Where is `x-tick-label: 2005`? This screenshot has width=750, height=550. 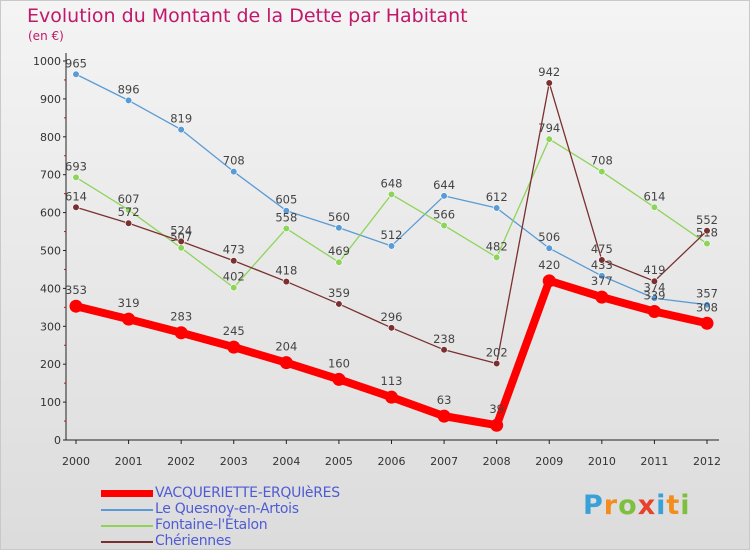 x-tick-label: 2005 is located at coordinates (339, 461).